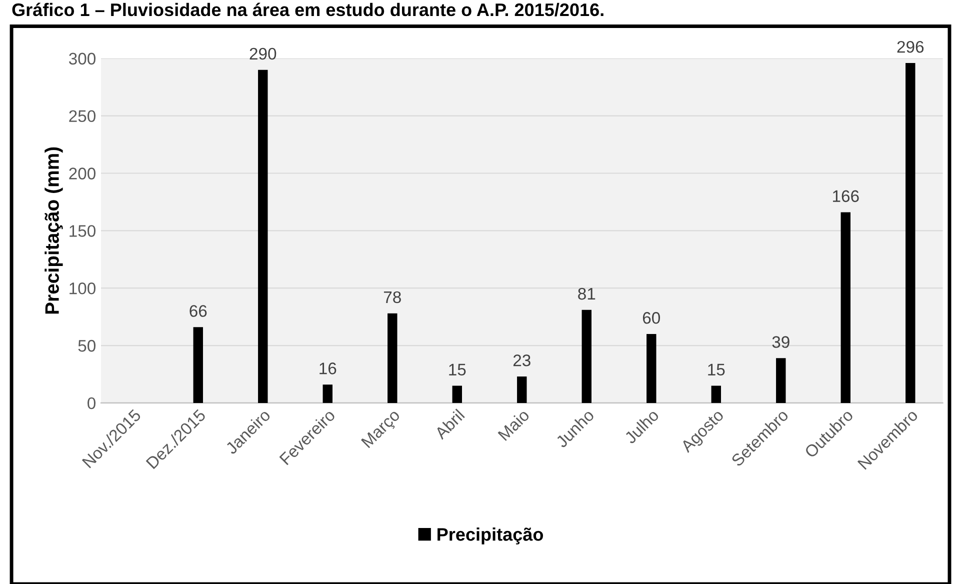 The height and width of the screenshot is (584, 962). What do you see at coordinates (87, 346) in the screenshot?
I see `y-tick-label: 50` at bounding box center [87, 346].